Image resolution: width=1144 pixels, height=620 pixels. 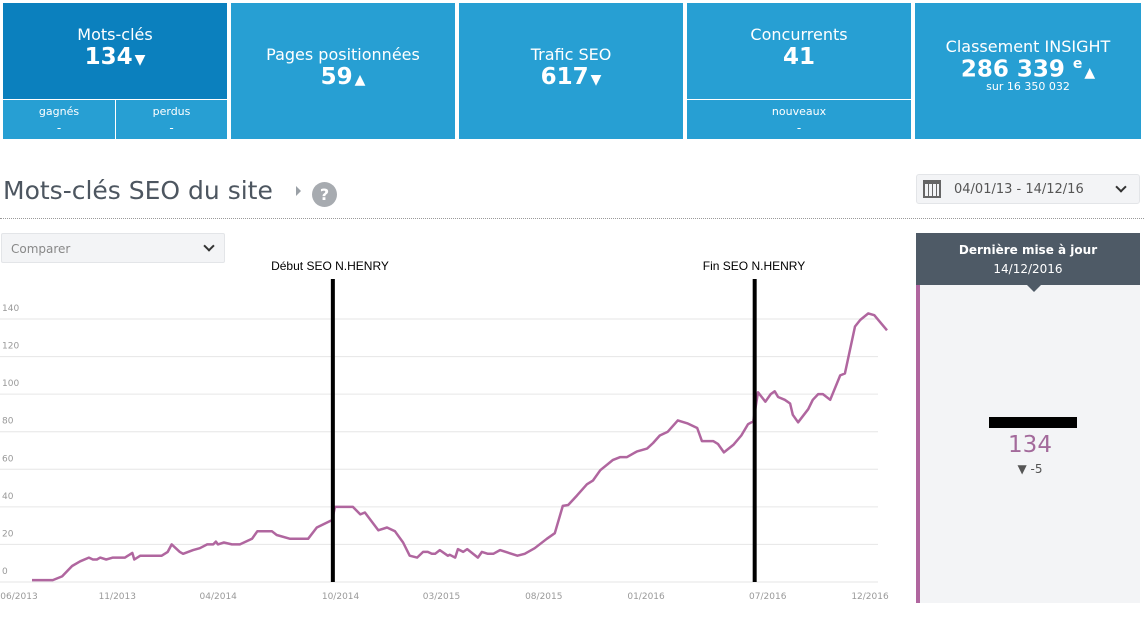 I want to click on y-tick-label: 20, so click(x=8, y=534).